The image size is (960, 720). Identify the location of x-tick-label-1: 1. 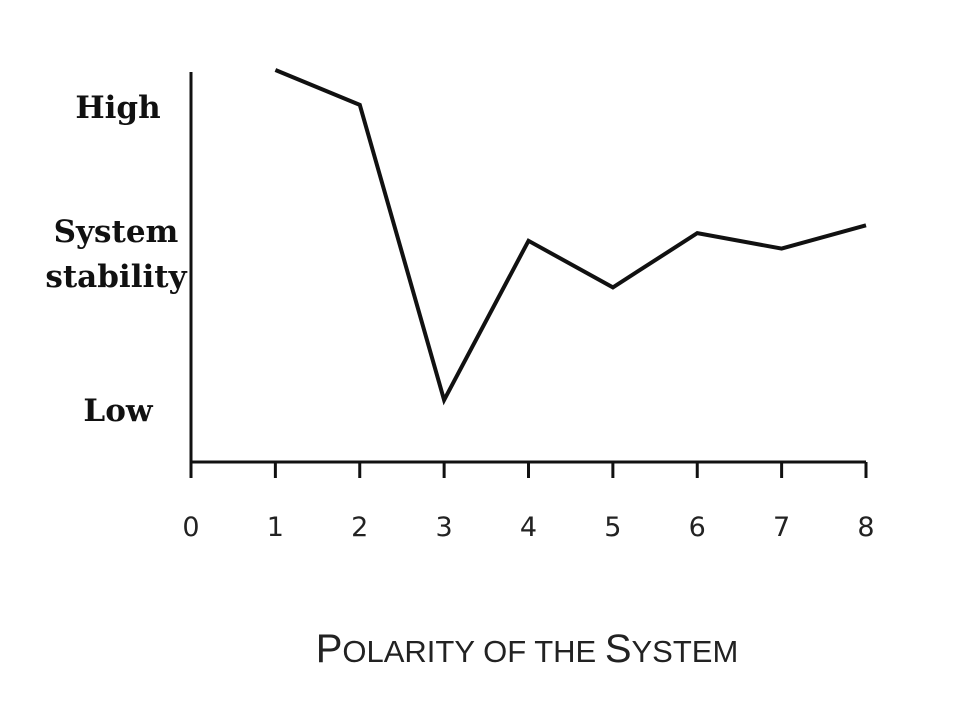
(275, 527).